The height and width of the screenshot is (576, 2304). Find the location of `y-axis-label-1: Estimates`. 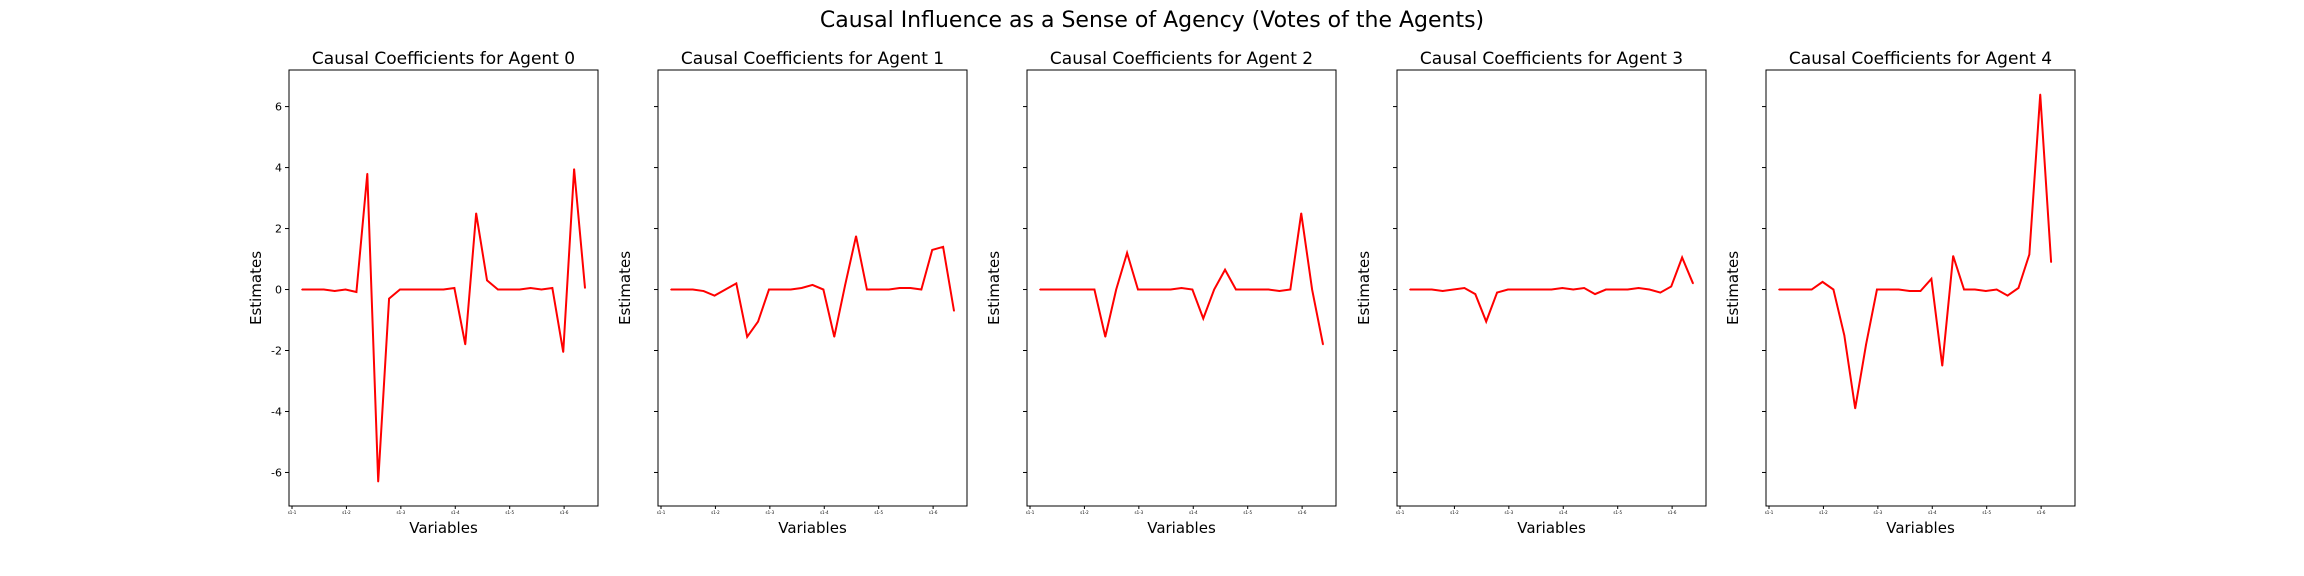

y-axis-label-1: Estimates is located at coordinates (625, 288).